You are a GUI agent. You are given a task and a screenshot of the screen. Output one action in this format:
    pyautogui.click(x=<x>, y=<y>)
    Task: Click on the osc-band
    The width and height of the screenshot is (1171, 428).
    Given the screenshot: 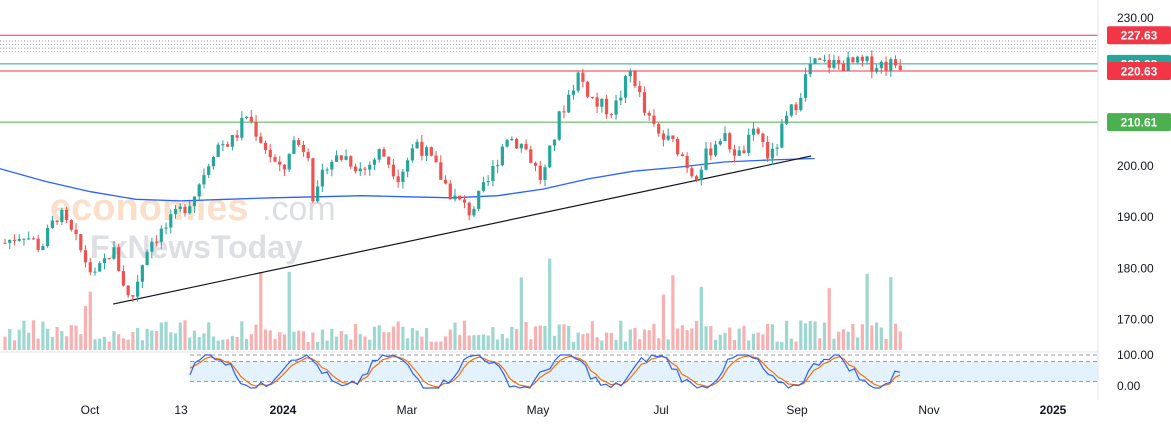 What is the action you would take?
    pyautogui.click(x=647, y=371)
    